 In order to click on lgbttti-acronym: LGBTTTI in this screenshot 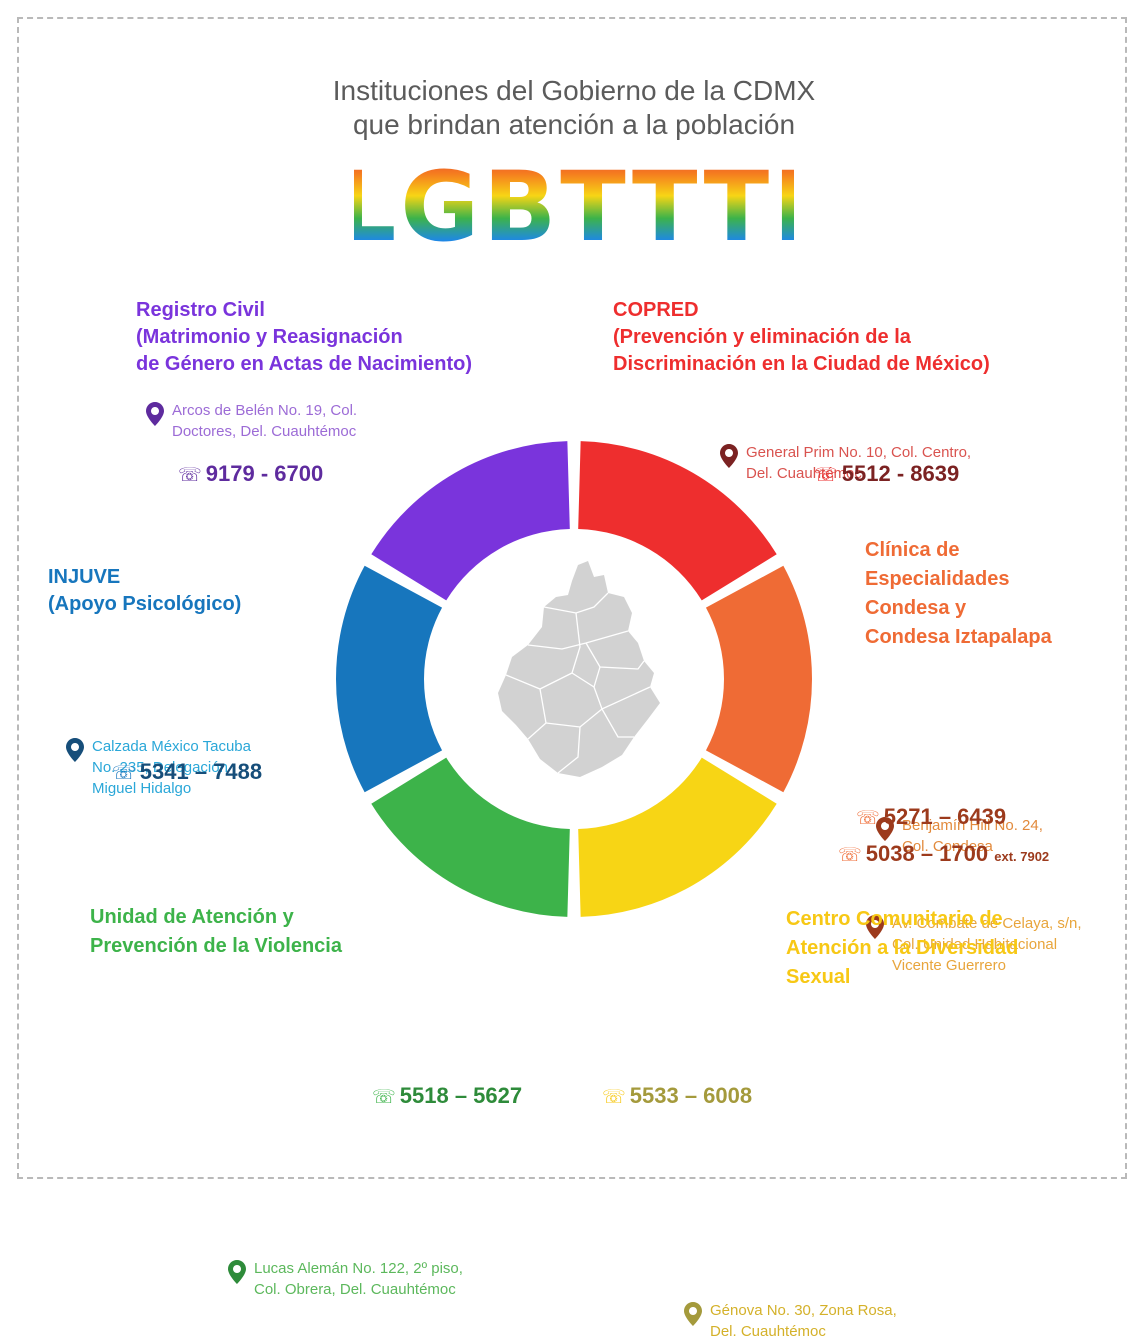, I will do `click(574, 205)`.